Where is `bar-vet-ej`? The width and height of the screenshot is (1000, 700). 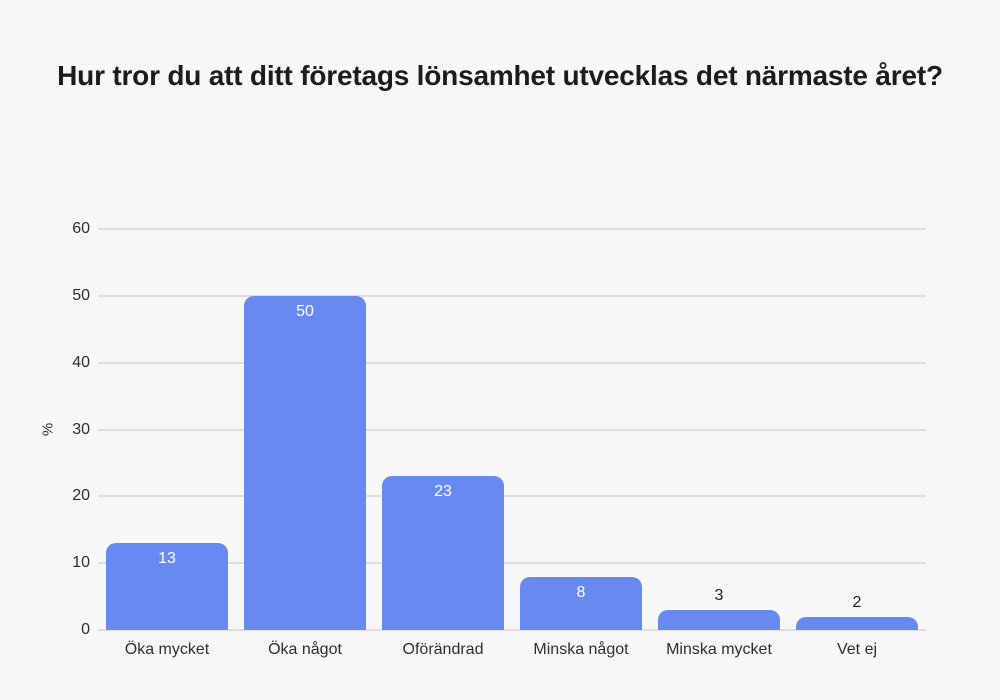
bar-vet-ej is located at coordinates (857, 623).